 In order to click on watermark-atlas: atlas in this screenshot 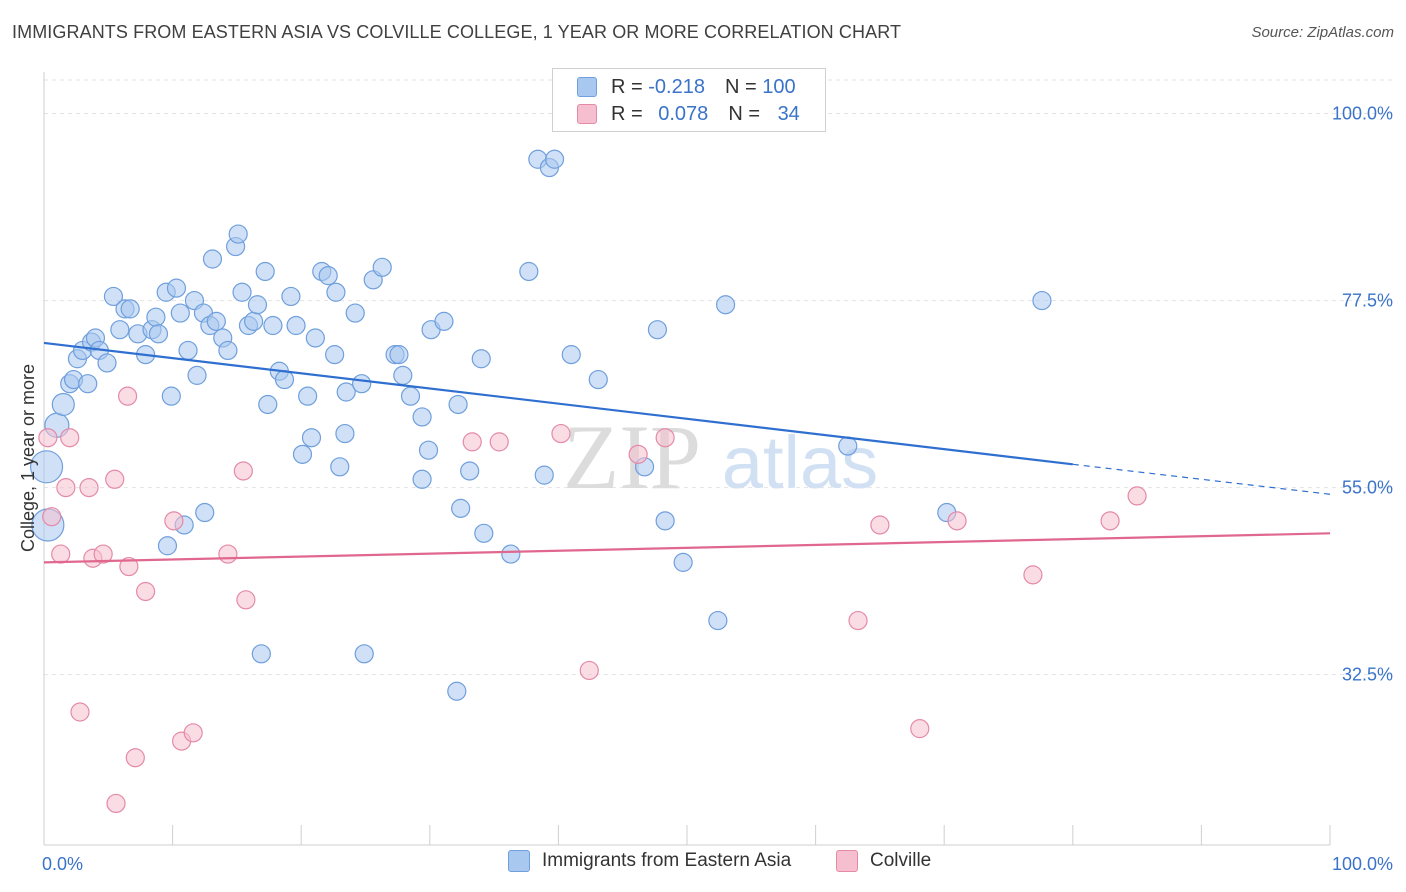, I will do `click(800, 462)`.